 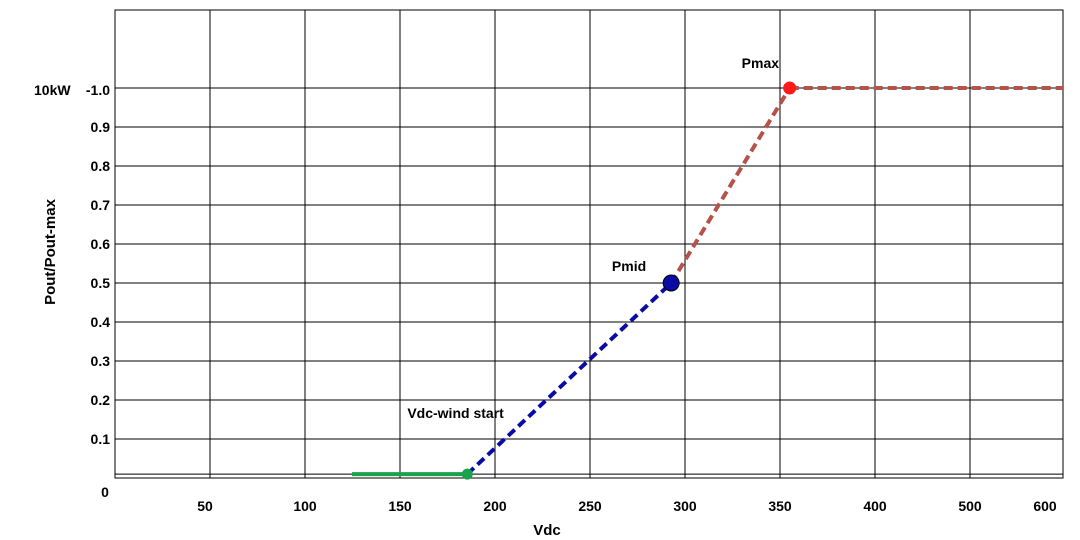 What do you see at coordinates (970, 506) in the screenshot?
I see `x-tick-label: 500` at bounding box center [970, 506].